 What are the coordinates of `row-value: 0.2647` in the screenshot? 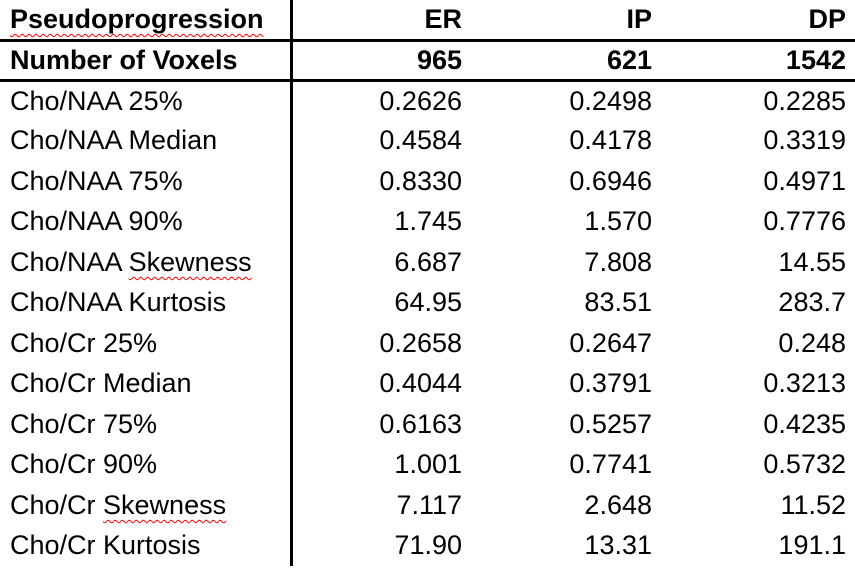 It's located at (610, 342).